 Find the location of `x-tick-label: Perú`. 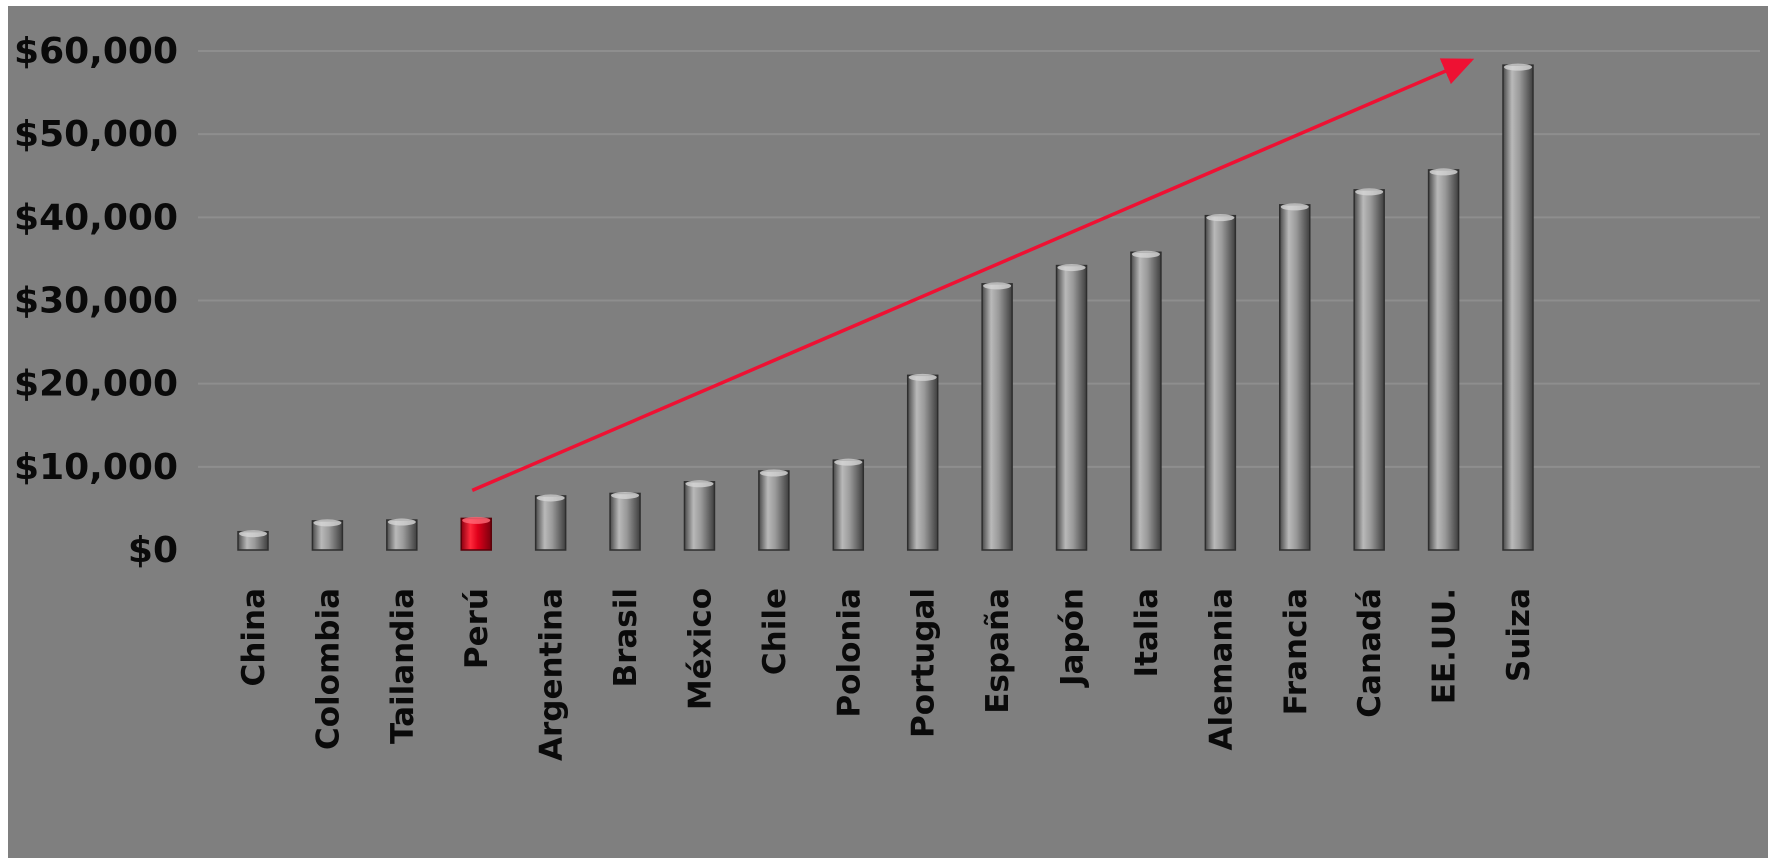

x-tick-label: Perú is located at coordinates (477, 628).